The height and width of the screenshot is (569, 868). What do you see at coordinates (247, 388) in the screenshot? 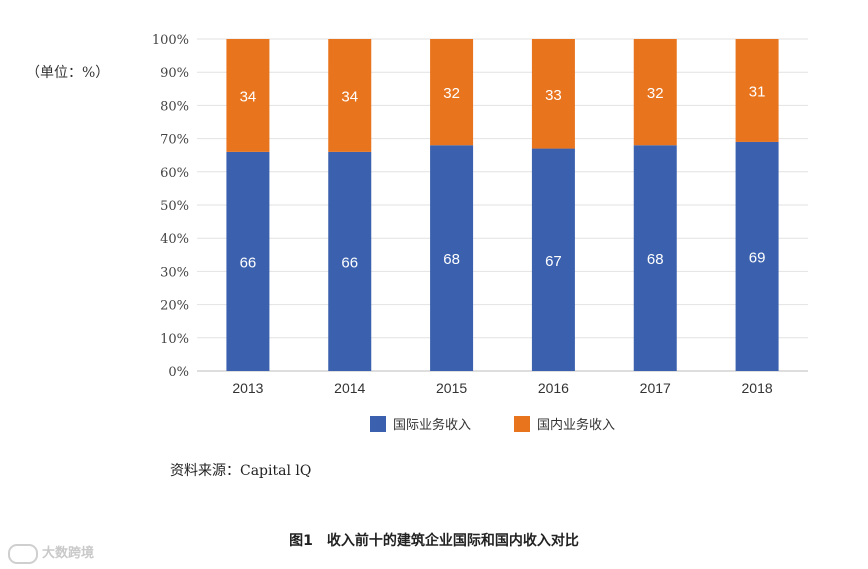
I see `x-tick-label: 2013` at bounding box center [247, 388].